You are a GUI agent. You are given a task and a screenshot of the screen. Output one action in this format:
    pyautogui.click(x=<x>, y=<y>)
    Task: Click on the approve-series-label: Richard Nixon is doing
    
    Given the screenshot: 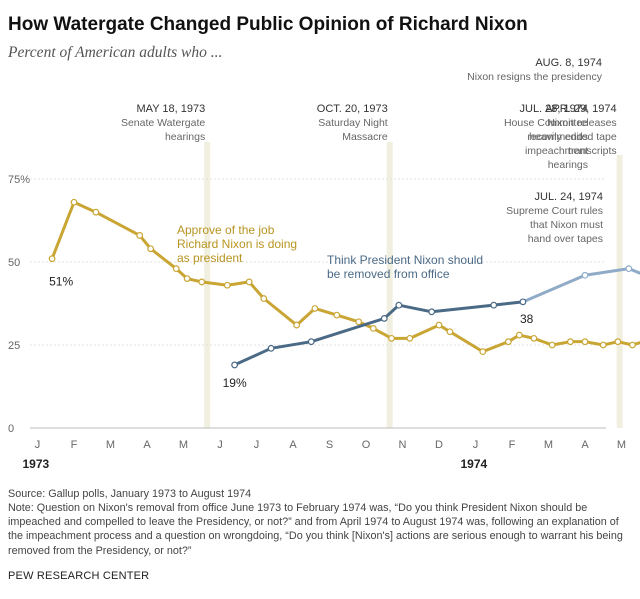 What is the action you would take?
    pyautogui.click(x=237, y=244)
    